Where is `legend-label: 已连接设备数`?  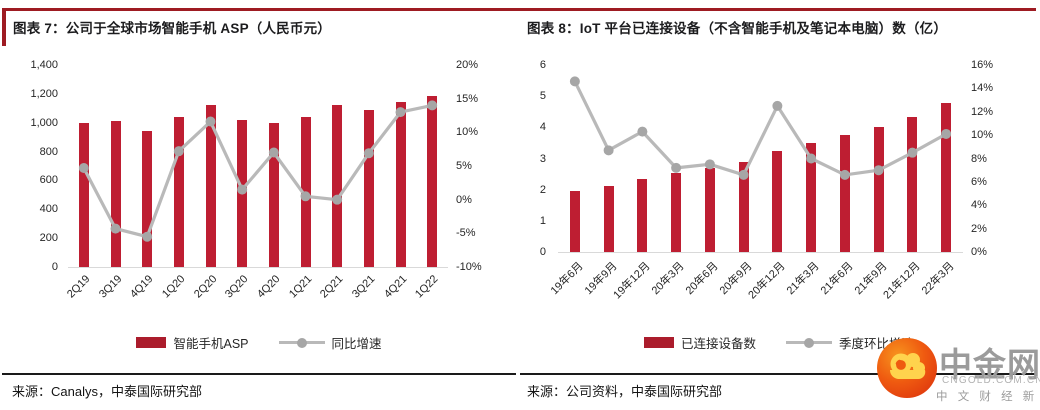 legend-label: 已连接设备数 is located at coordinates (718, 344).